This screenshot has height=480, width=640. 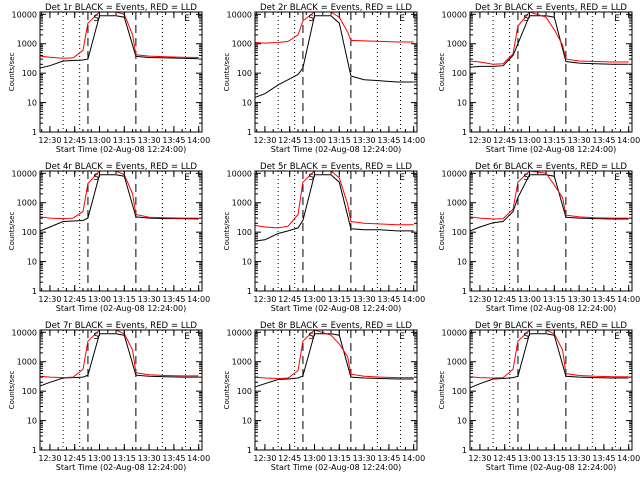 I want to click on panel-title: Det 4r BLACK = Events, RED = LLD, so click(x=121, y=167).